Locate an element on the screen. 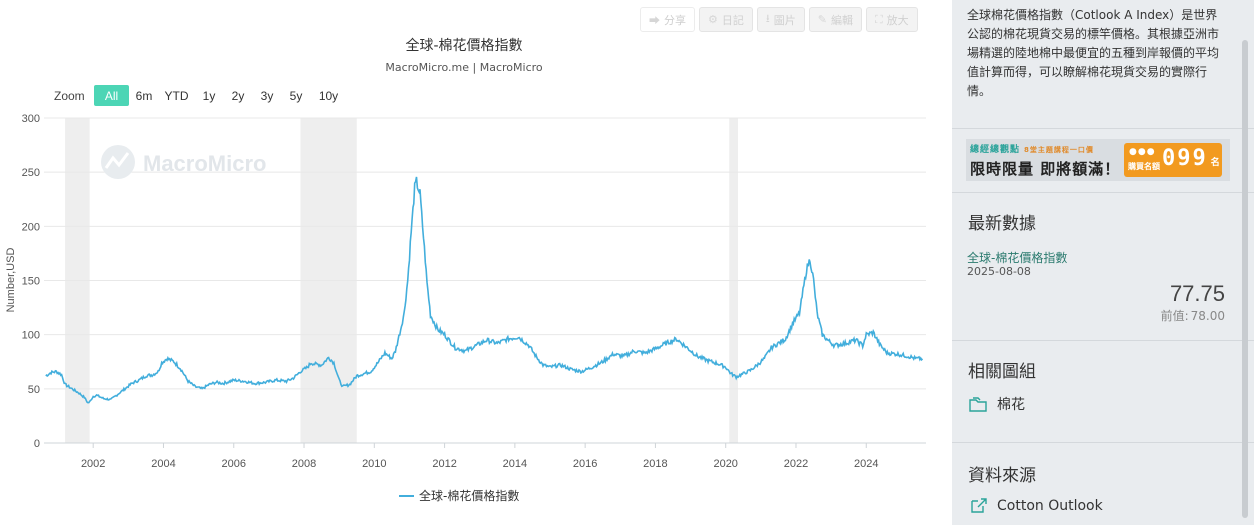  expand-button: ⛶ 放大 is located at coordinates (891, 19).